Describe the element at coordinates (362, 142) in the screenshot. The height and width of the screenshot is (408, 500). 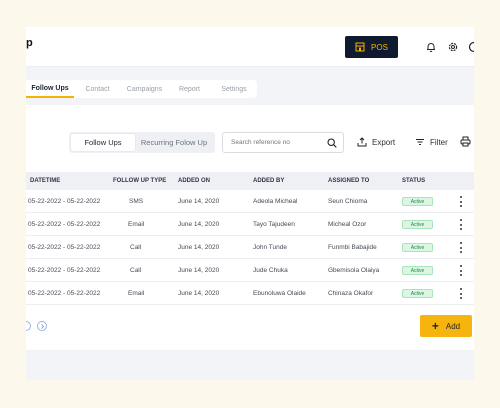
I see `export-icon` at that location.